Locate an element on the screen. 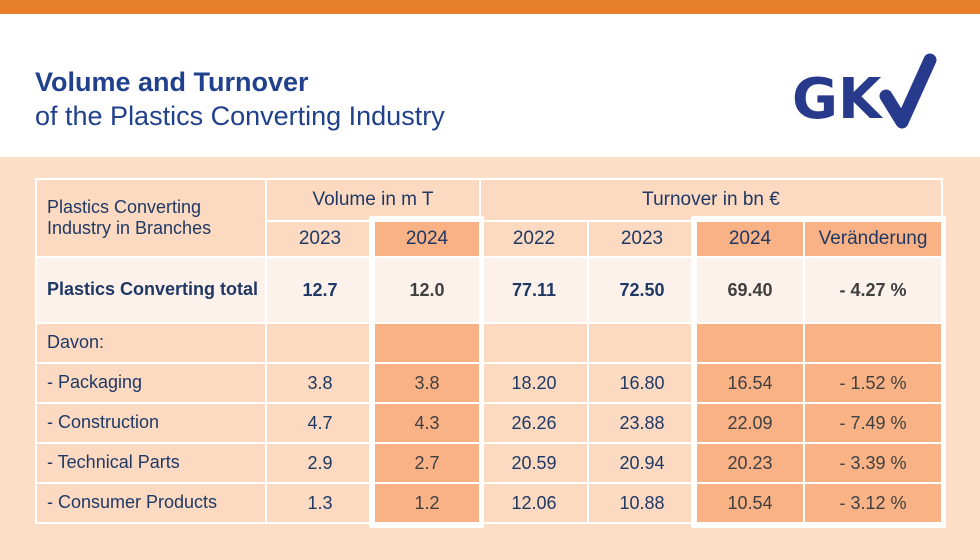  gkv-logo: GK is located at coordinates (864, 92).